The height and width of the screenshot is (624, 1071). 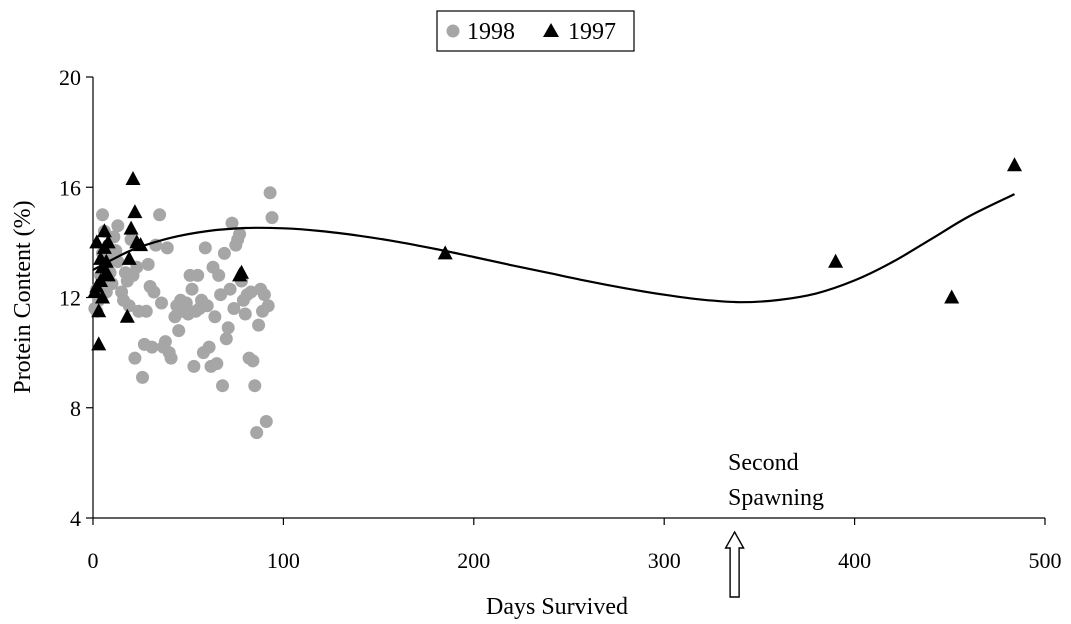 What do you see at coordinates (70, 298) in the screenshot?
I see `y-tick-label: 12` at bounding box center [70, 298].